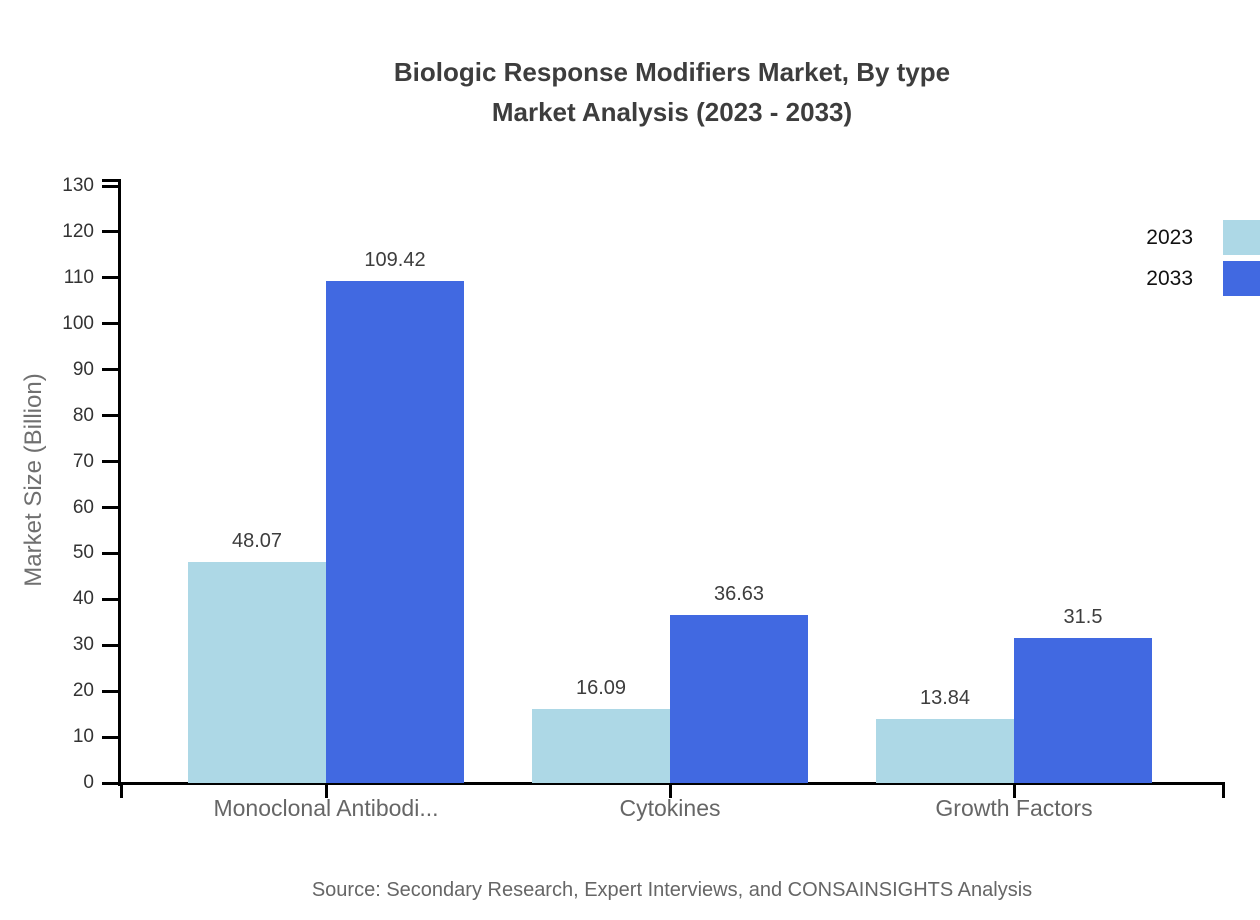 The height and width of the screenshot is (920, 1260). Describe the element at coordinates (1083, 617) in the screenshot. I see `bar-value-label: 31.5` at that location.